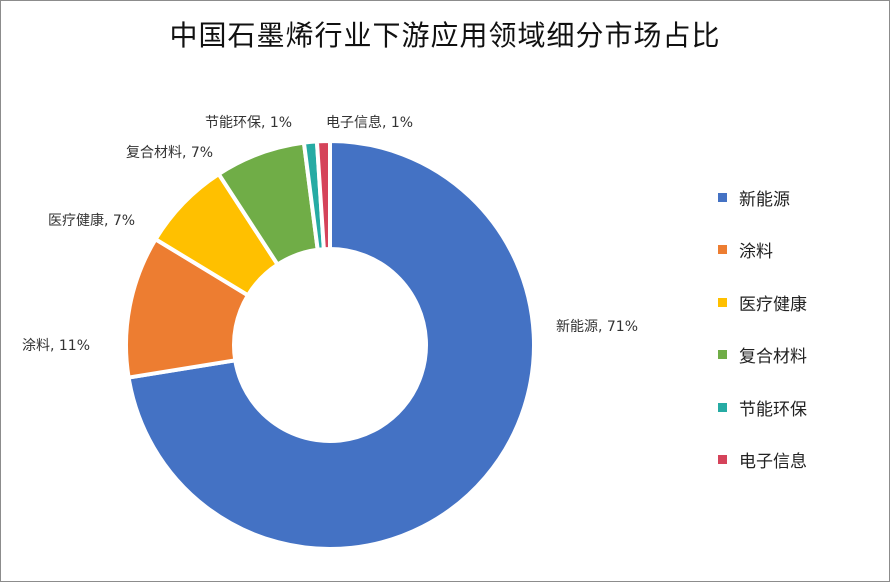 The image size is (890, 582). Describe the element at coordinates (369, 122) in the screenshot. I see `data-label-电子信息: 电子信息, 1%` at that location.